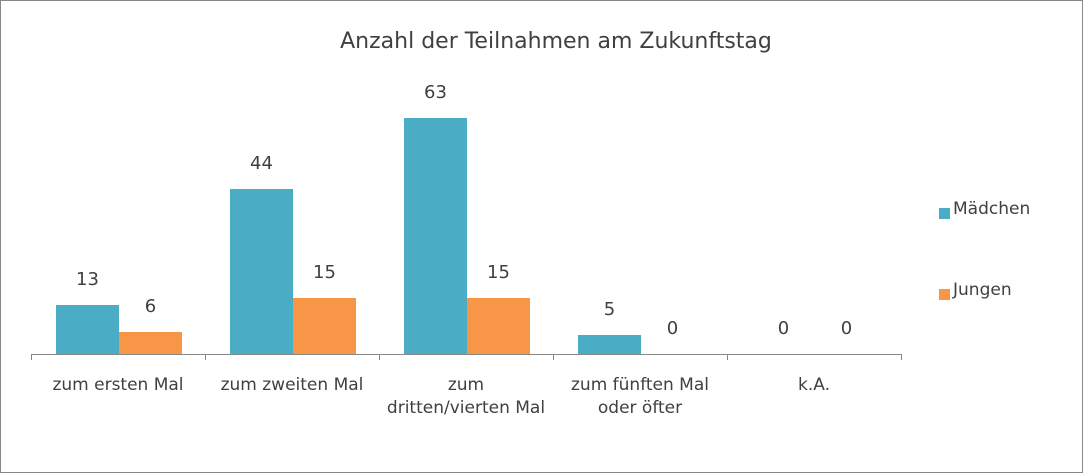  I want to click on data-label: 13, so click(87, 280).